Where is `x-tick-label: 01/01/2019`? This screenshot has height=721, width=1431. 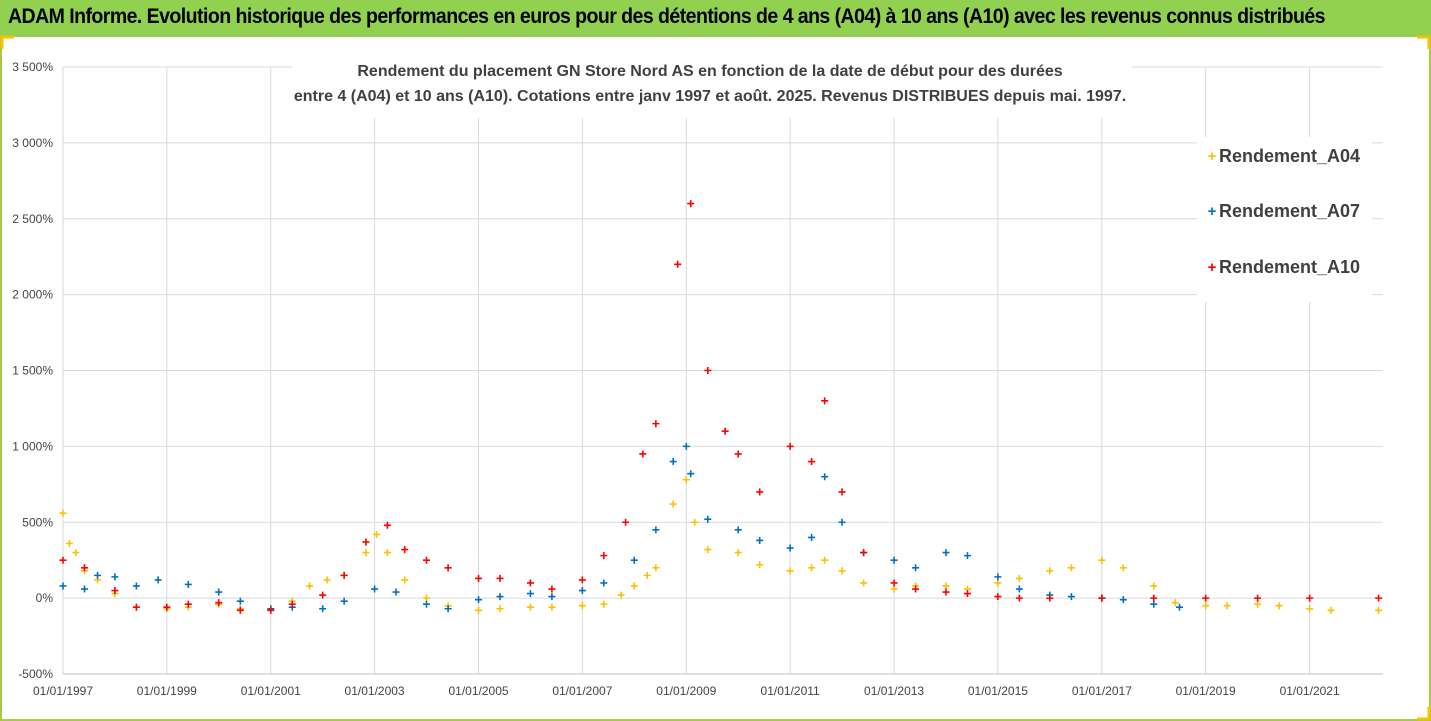
x-tick-label: 01/01/2019 is located at coordinates (1206, 691).